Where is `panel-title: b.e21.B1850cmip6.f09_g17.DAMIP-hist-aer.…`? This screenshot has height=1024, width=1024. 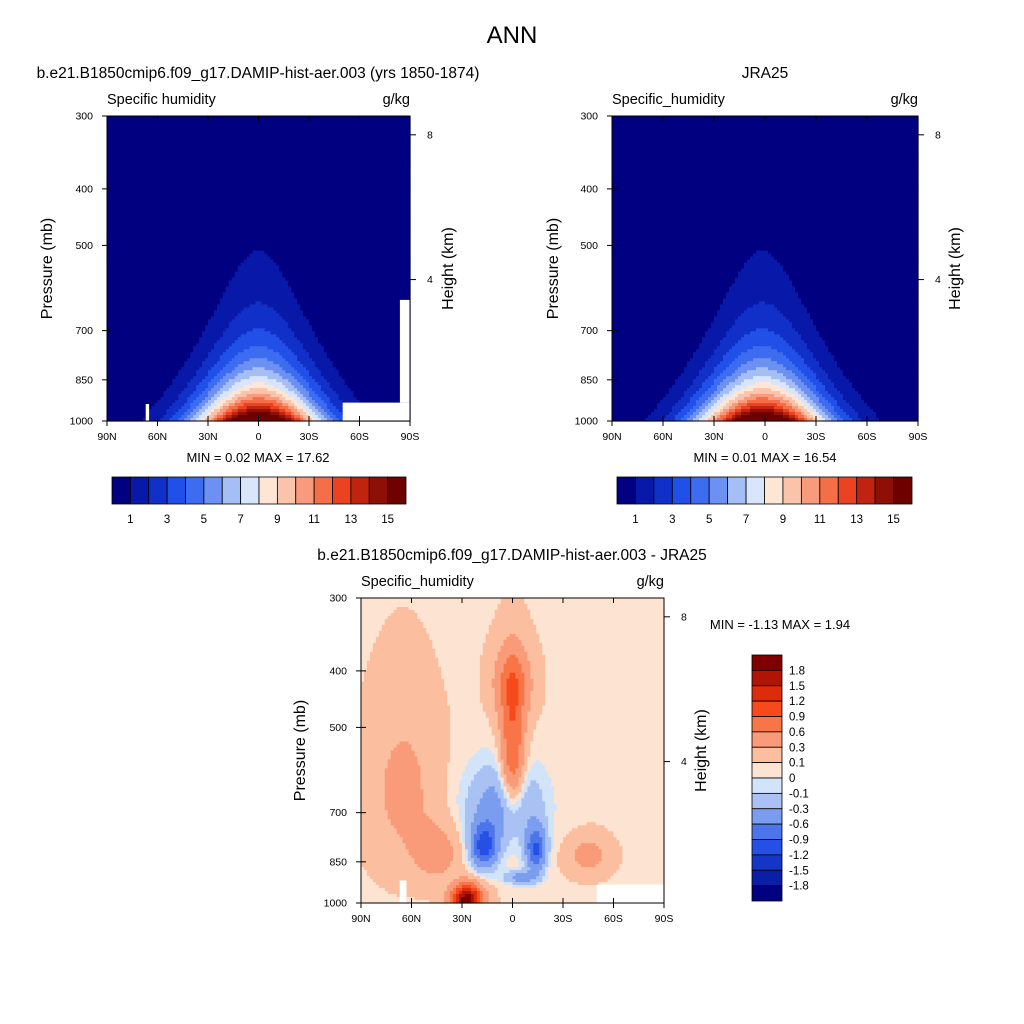 panel-title: b.e21.B1850cmip6.f09_g17.DAMIP-hist-aer.… is located at coordinates (511, 555).